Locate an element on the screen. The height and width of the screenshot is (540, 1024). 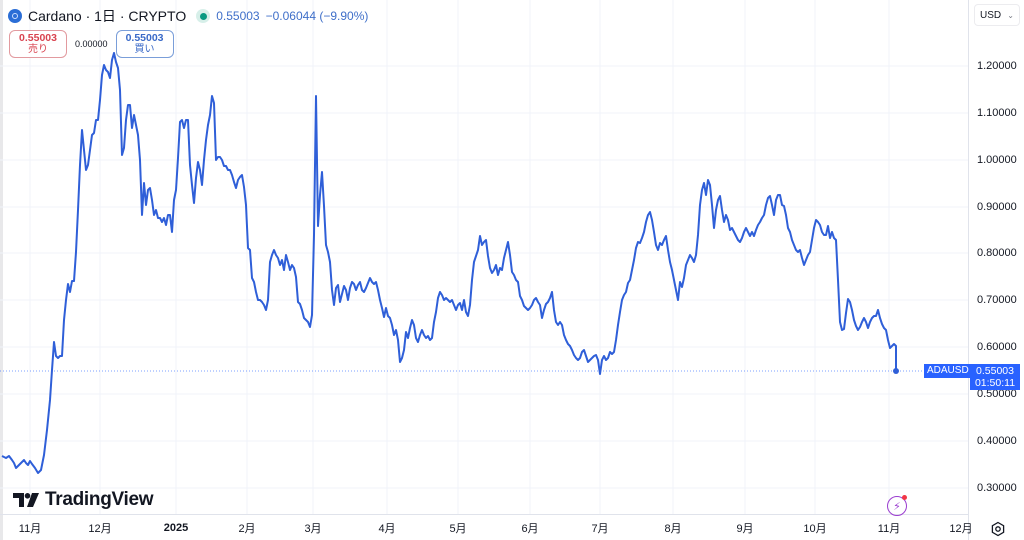
time-axis-separator is located at coordinates (484, 514).